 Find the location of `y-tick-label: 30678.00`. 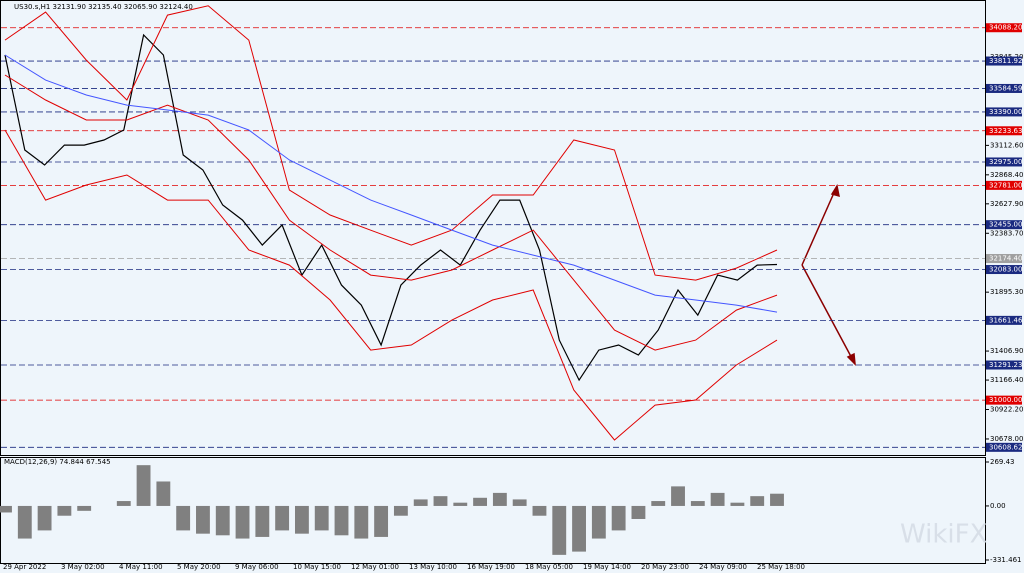

y-tick-label: 30678.00 is located at coordinates (1006, 439).